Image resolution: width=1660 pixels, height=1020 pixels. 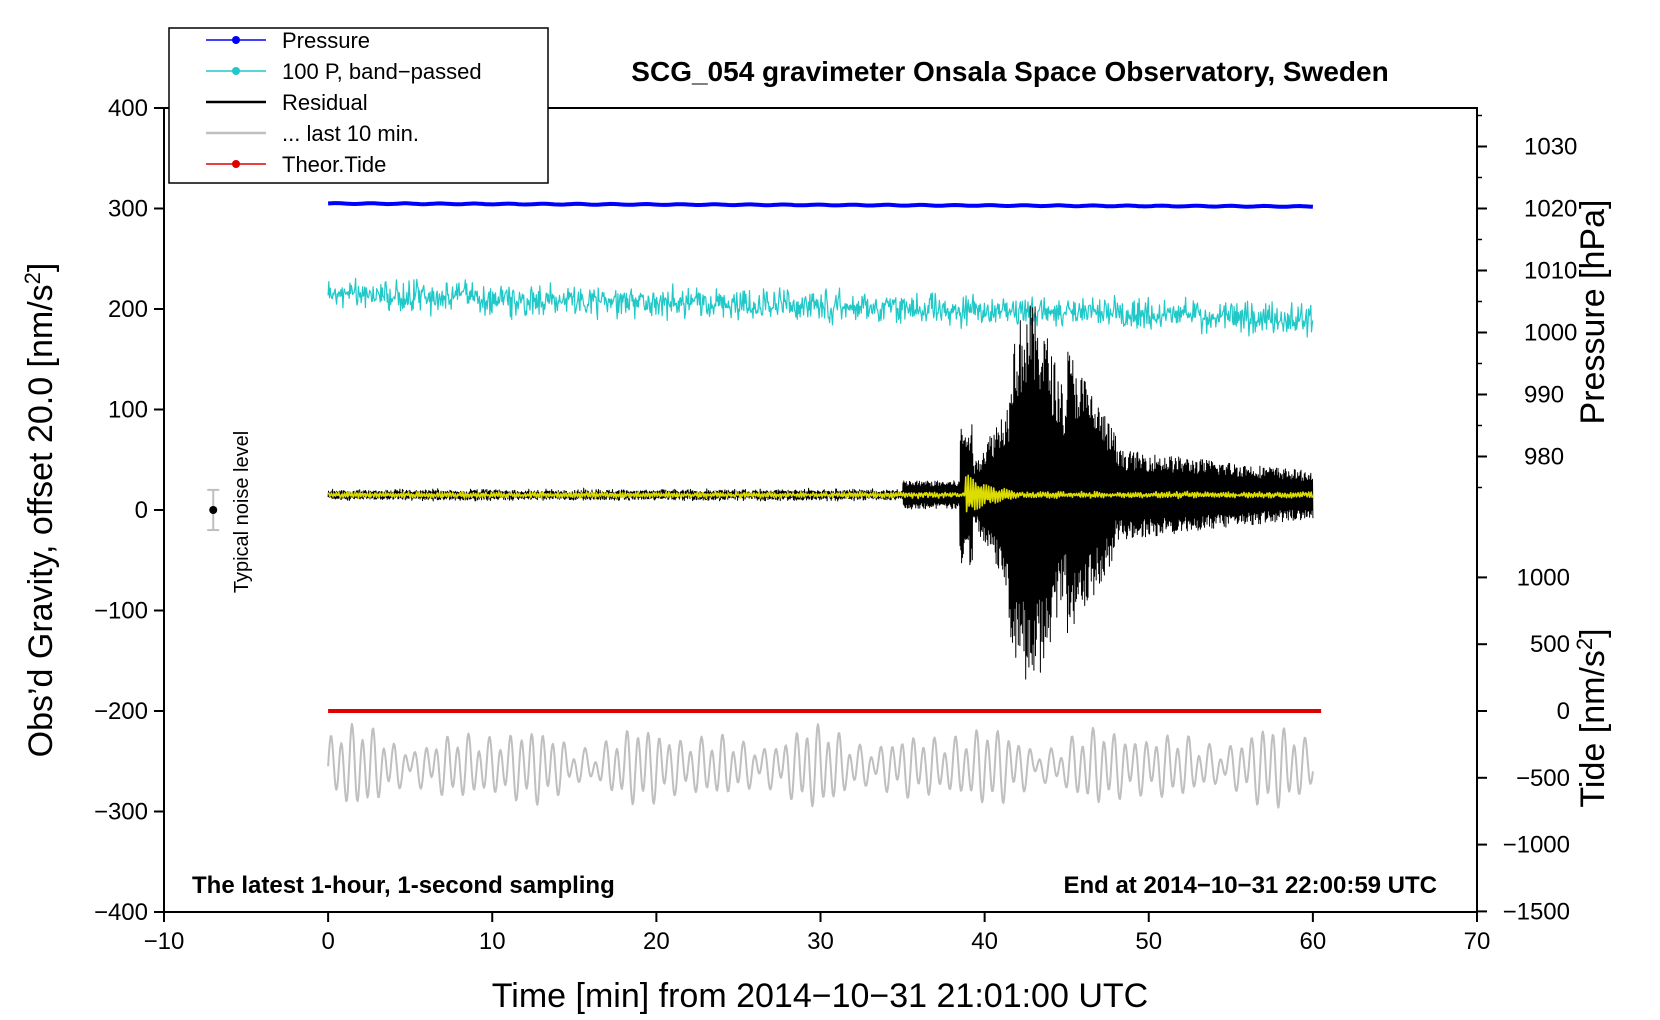 I want to click on y-axis-pressure-title: Pressure [hPa], so click(x=1593, y=312).